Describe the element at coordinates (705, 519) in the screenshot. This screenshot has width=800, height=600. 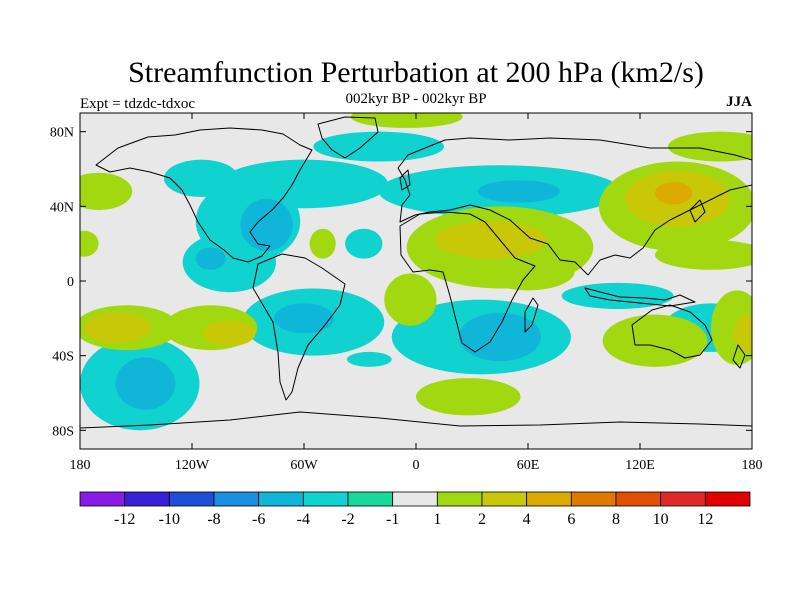
I see `colorbar-label: 12` at that location.